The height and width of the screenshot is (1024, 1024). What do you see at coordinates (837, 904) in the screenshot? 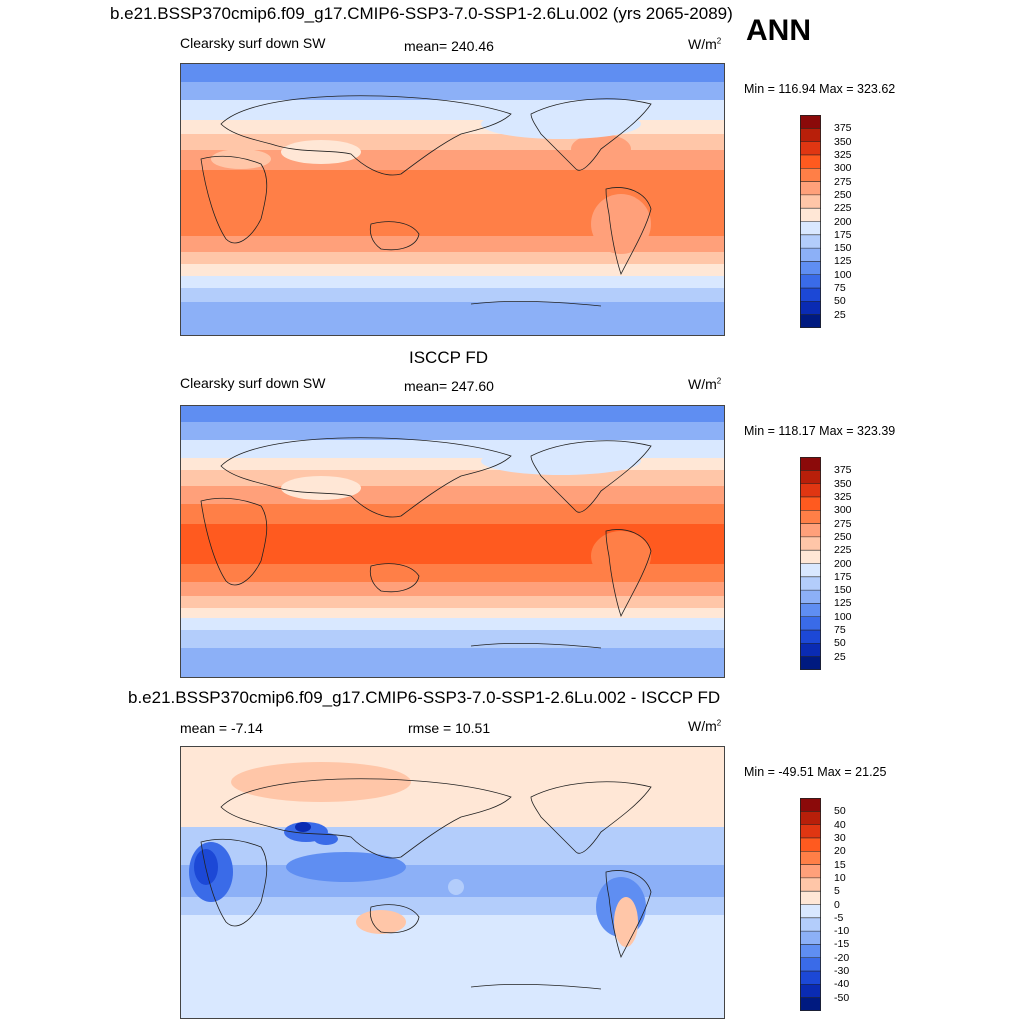
I see `colorbar-tick-label: 0` at bounding box center [837, 904].